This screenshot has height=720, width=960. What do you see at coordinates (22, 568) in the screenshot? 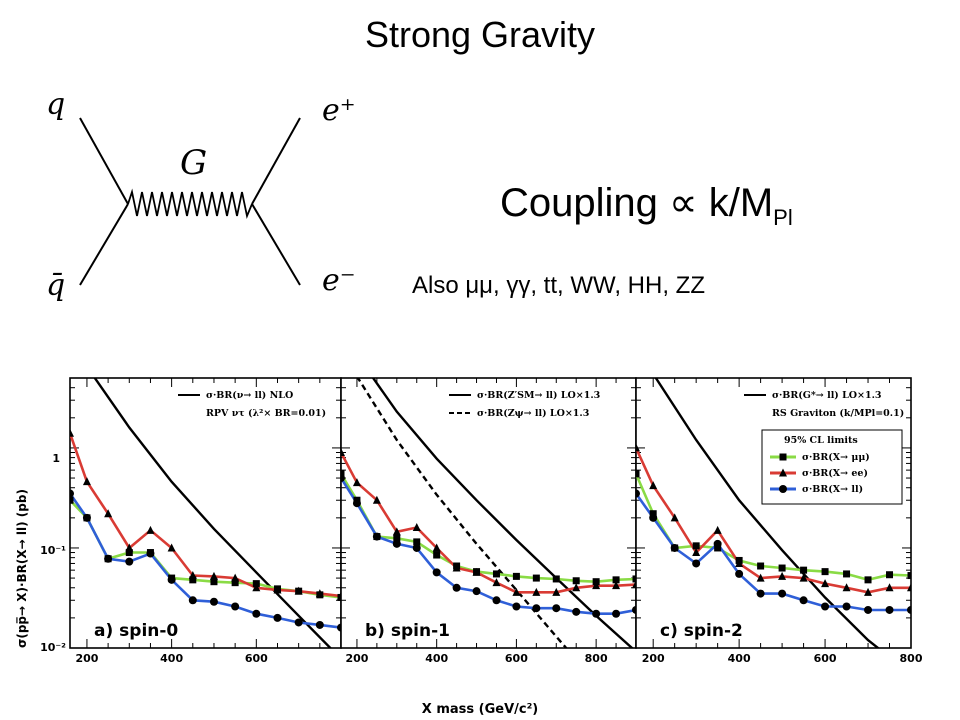
I see `y-axis-label: σ(pp̅→ X)·BR(X→ ll) (pb)` at bounding box center [22, 568].